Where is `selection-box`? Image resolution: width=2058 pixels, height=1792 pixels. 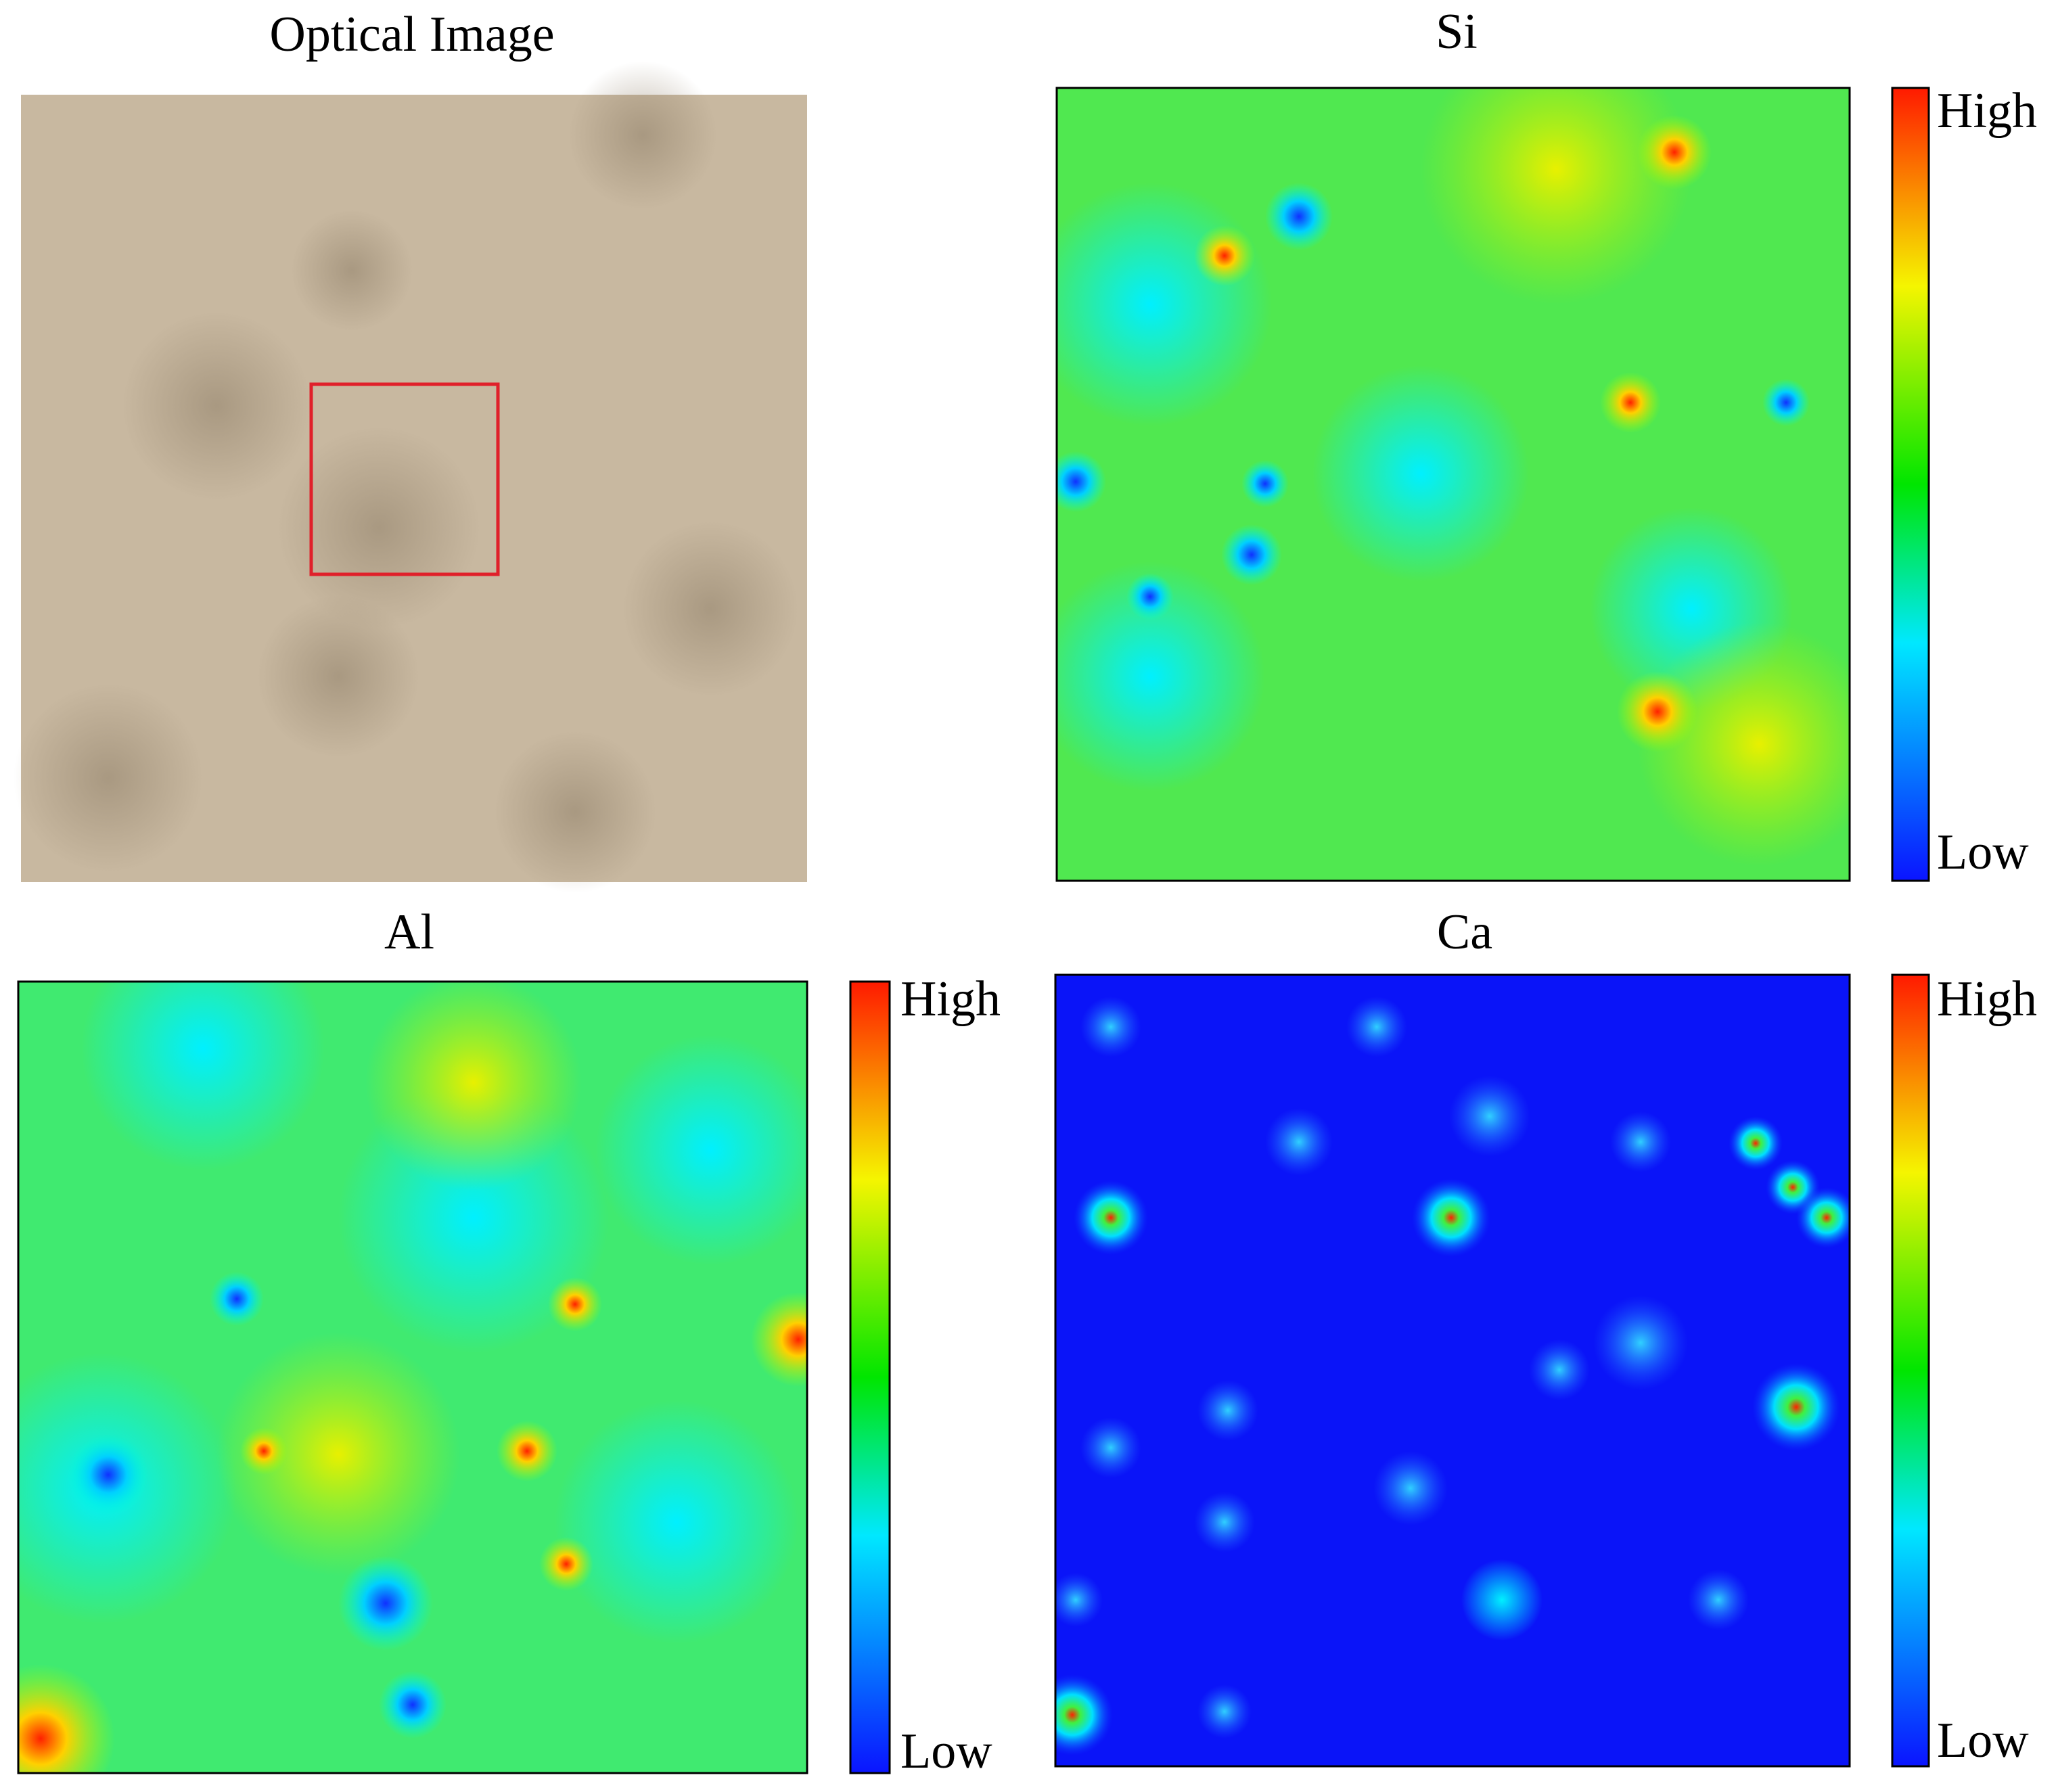 selection-box is located at coordinates (404, 479).